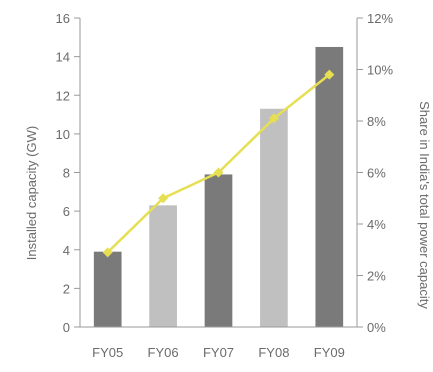 The image size is (433, 372). Describe the element at coordinates (424, 205) in the screenshot. I see `y-axis-title-right: Share in India's total power capacity` at that location.